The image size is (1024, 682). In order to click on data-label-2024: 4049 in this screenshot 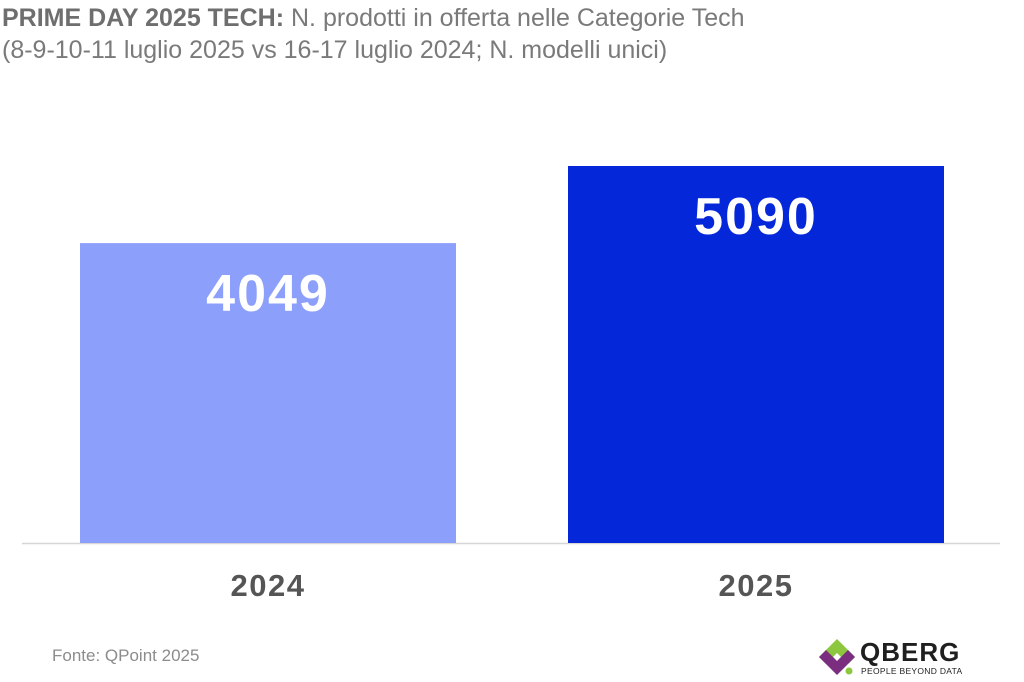, I will do `click(268, 294)`.